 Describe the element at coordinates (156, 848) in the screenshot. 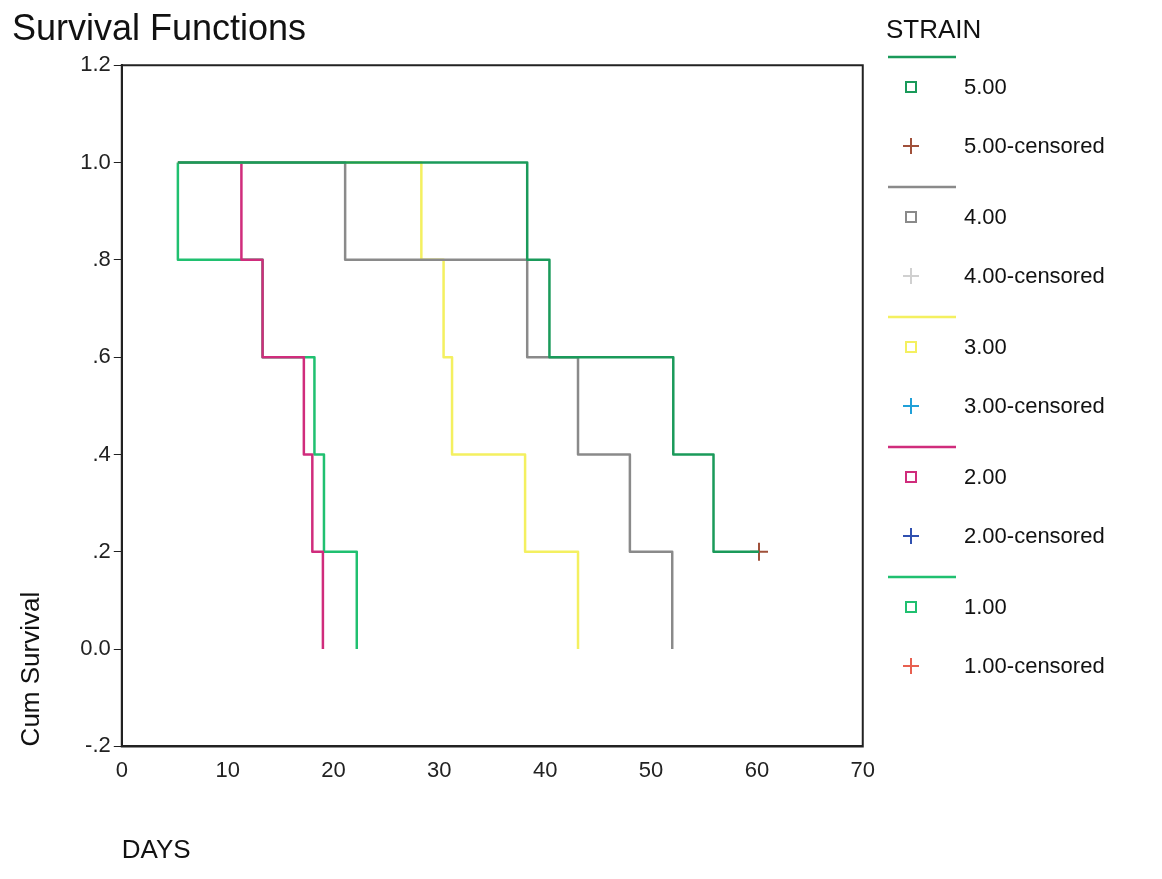

I see `x-axis-title: DAYS` at that location.